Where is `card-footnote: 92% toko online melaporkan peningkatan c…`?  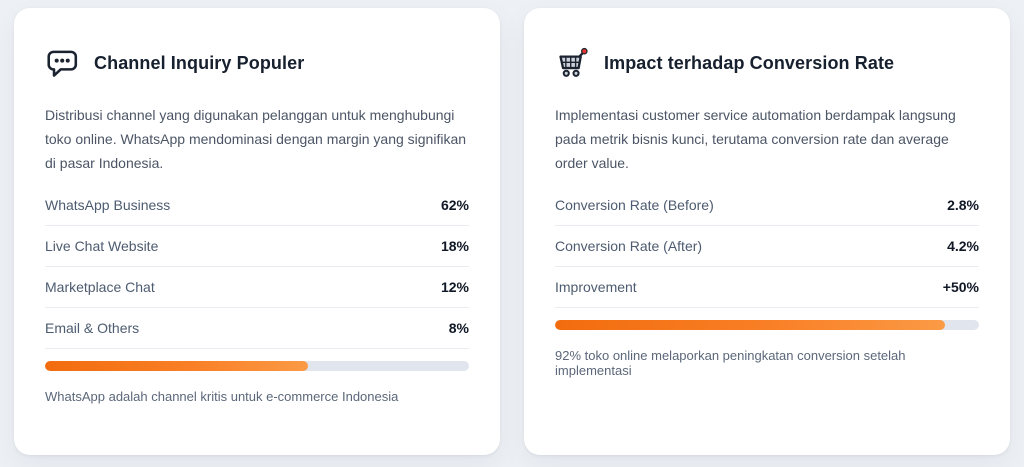 card-footnote: 92% toko online melaporkan peningkatan c… is located at coordinates (730, 363).